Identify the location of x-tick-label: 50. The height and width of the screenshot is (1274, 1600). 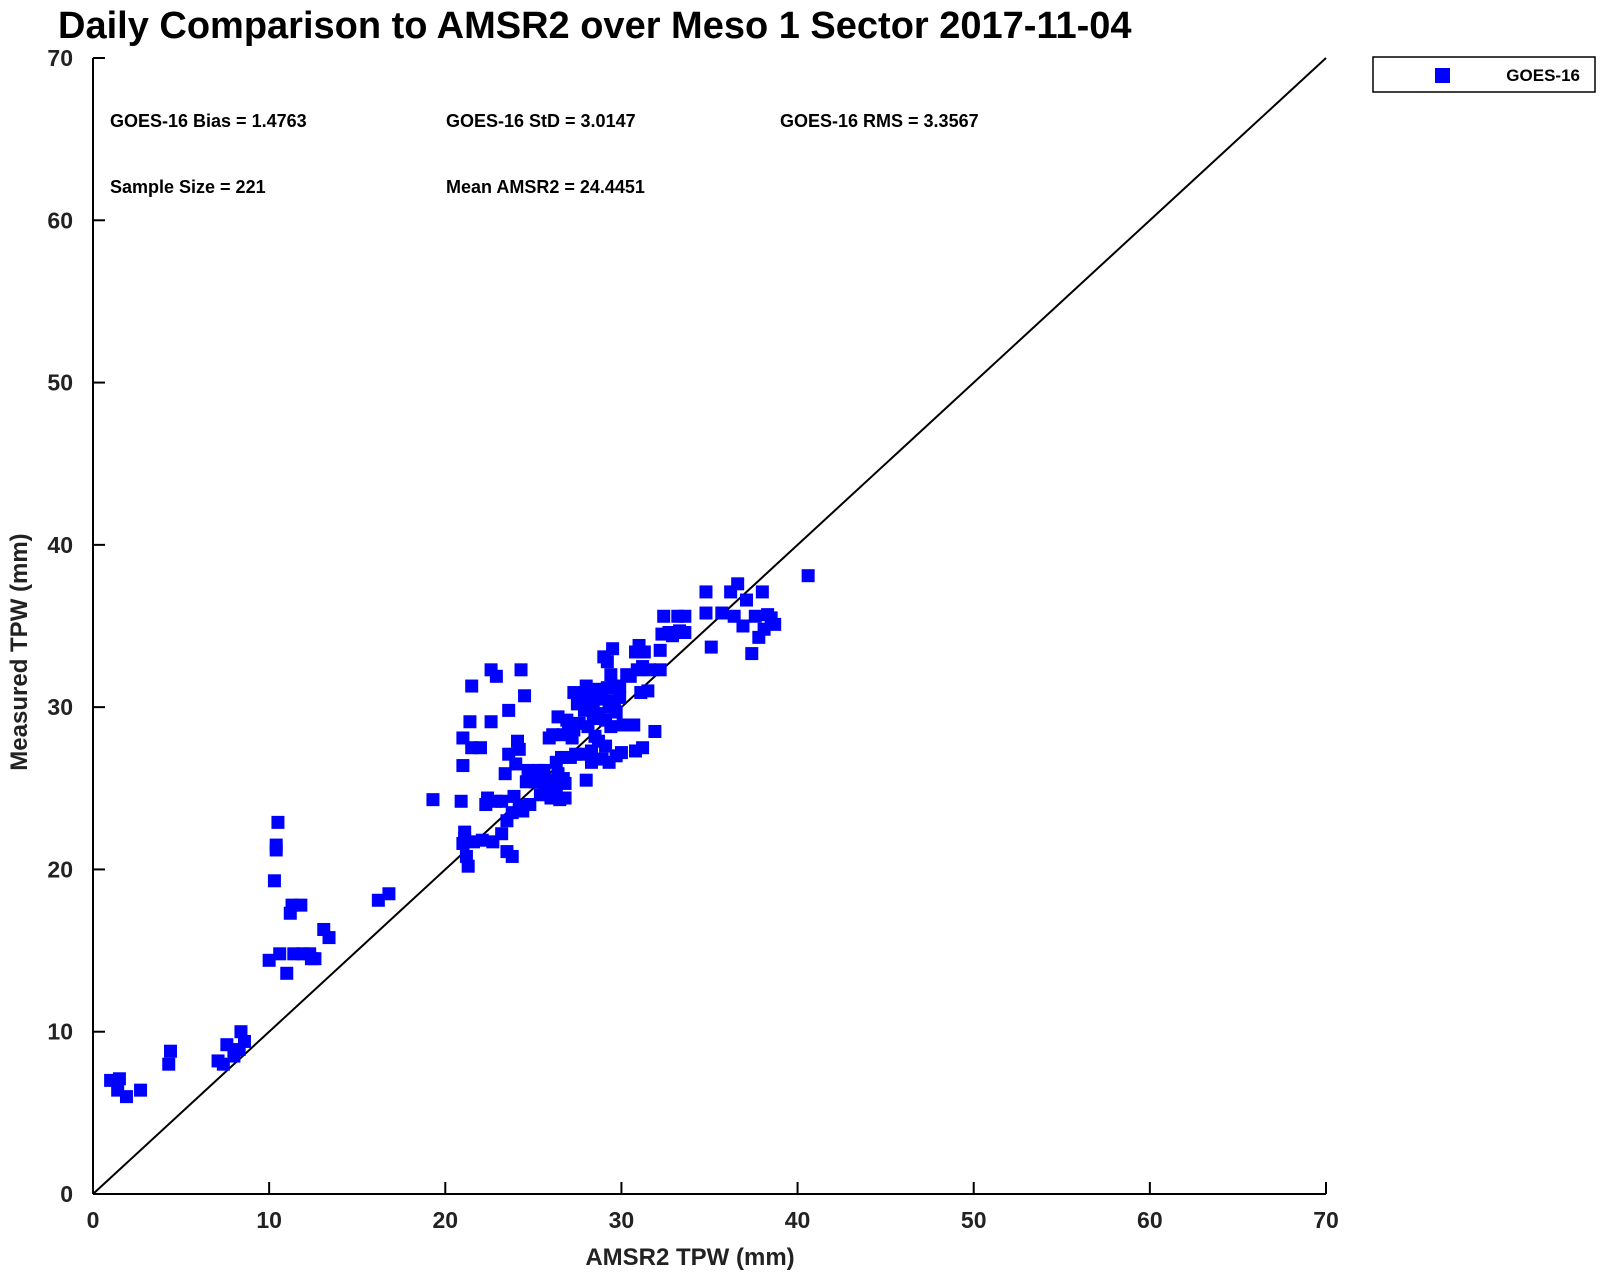
(974, 1220).